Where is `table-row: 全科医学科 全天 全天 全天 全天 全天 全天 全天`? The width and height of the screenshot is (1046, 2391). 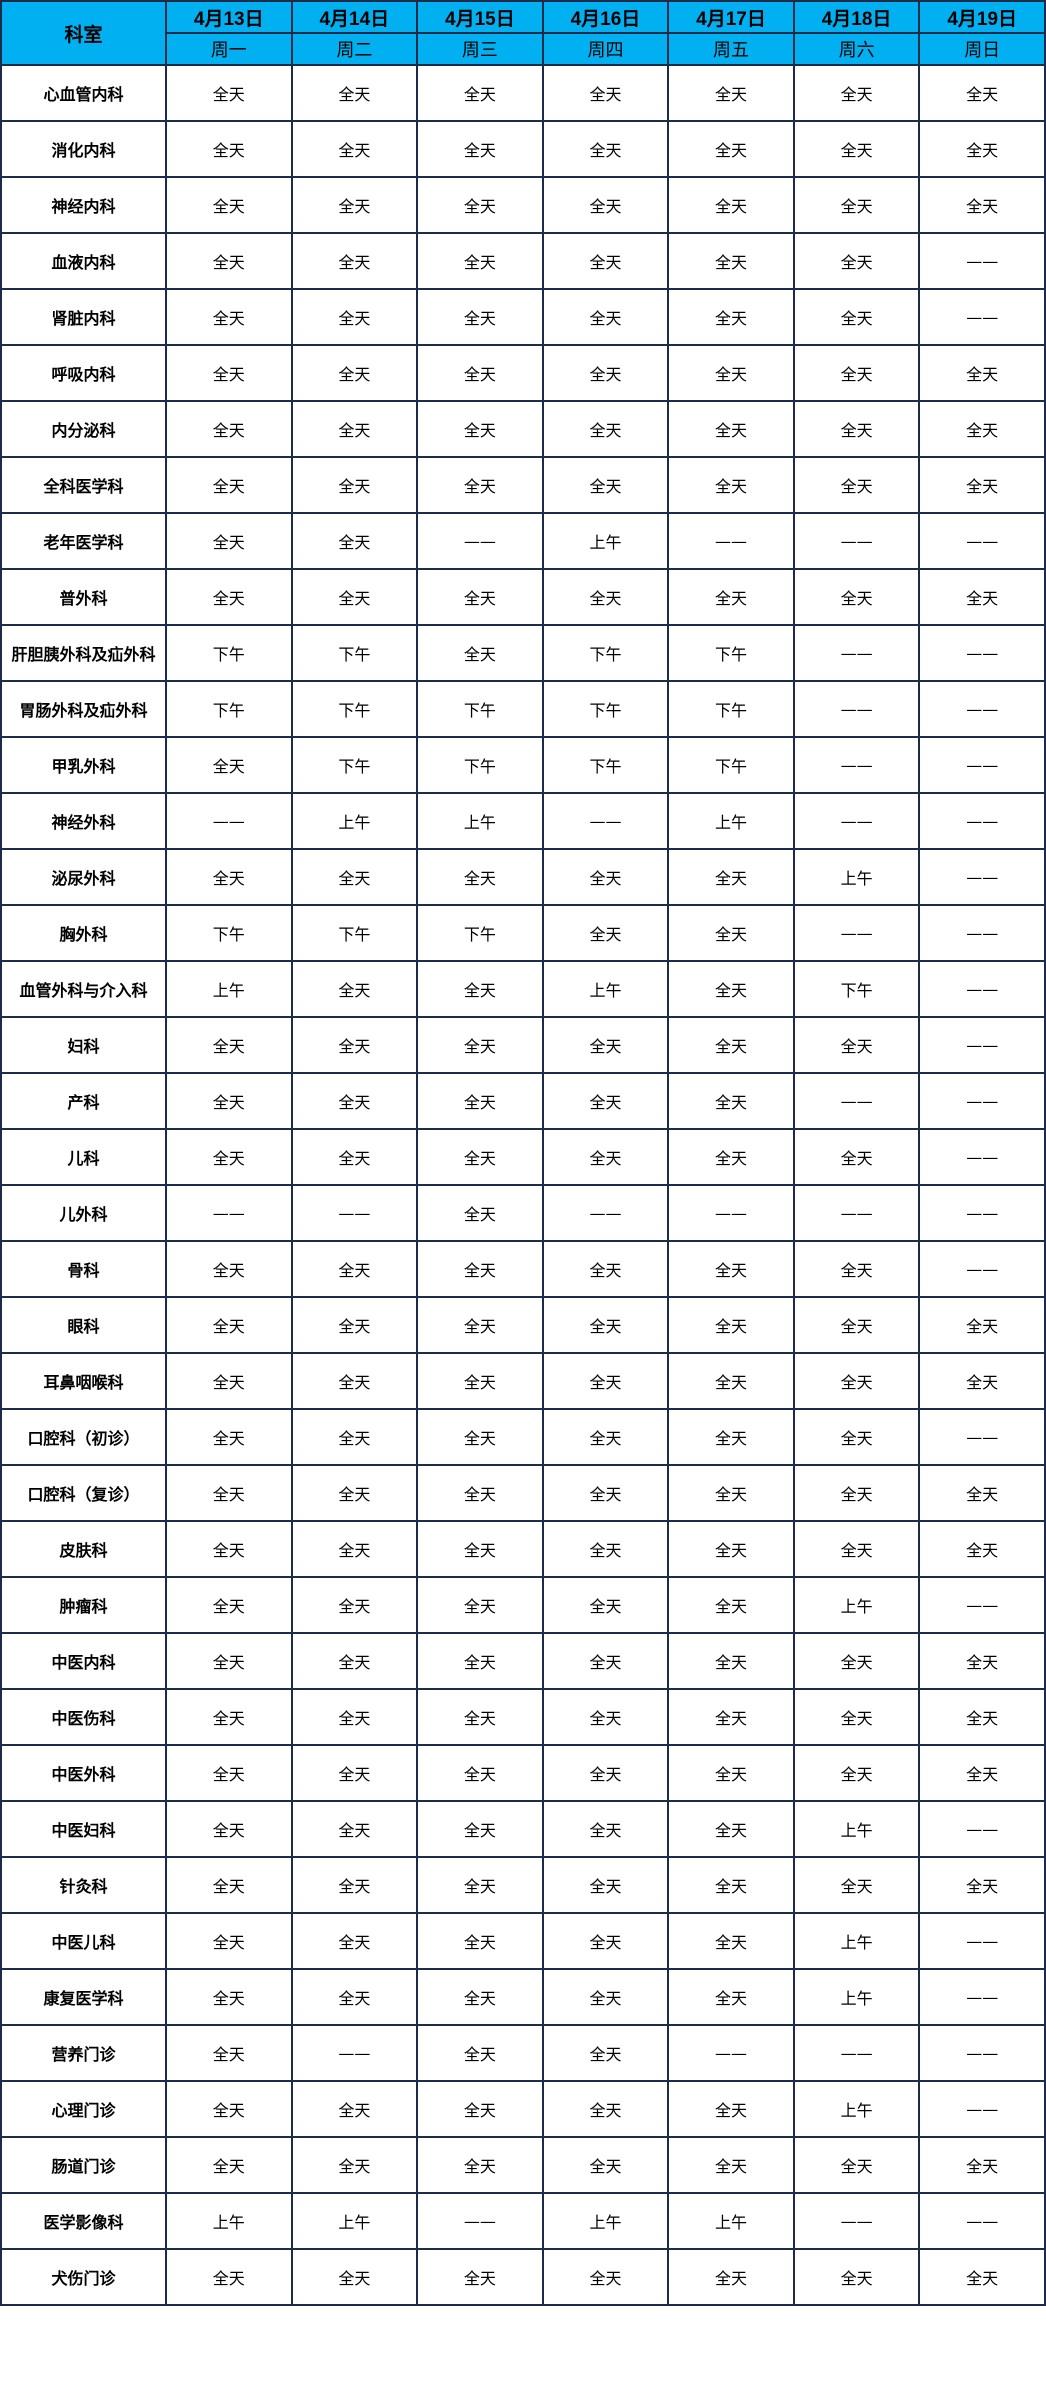
table-row: 全科医学科 全天 全天 全天 全天 全天 全天 全天 is located at coordinates (523, 485).